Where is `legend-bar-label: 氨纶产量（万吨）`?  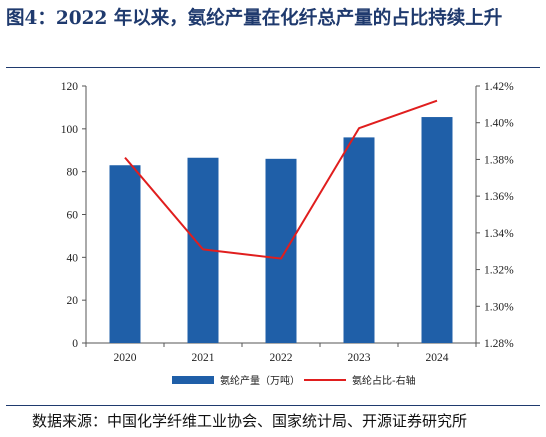 legend-bar-label: 氨纶产量（万吨） is located at coordinates (260, 380).